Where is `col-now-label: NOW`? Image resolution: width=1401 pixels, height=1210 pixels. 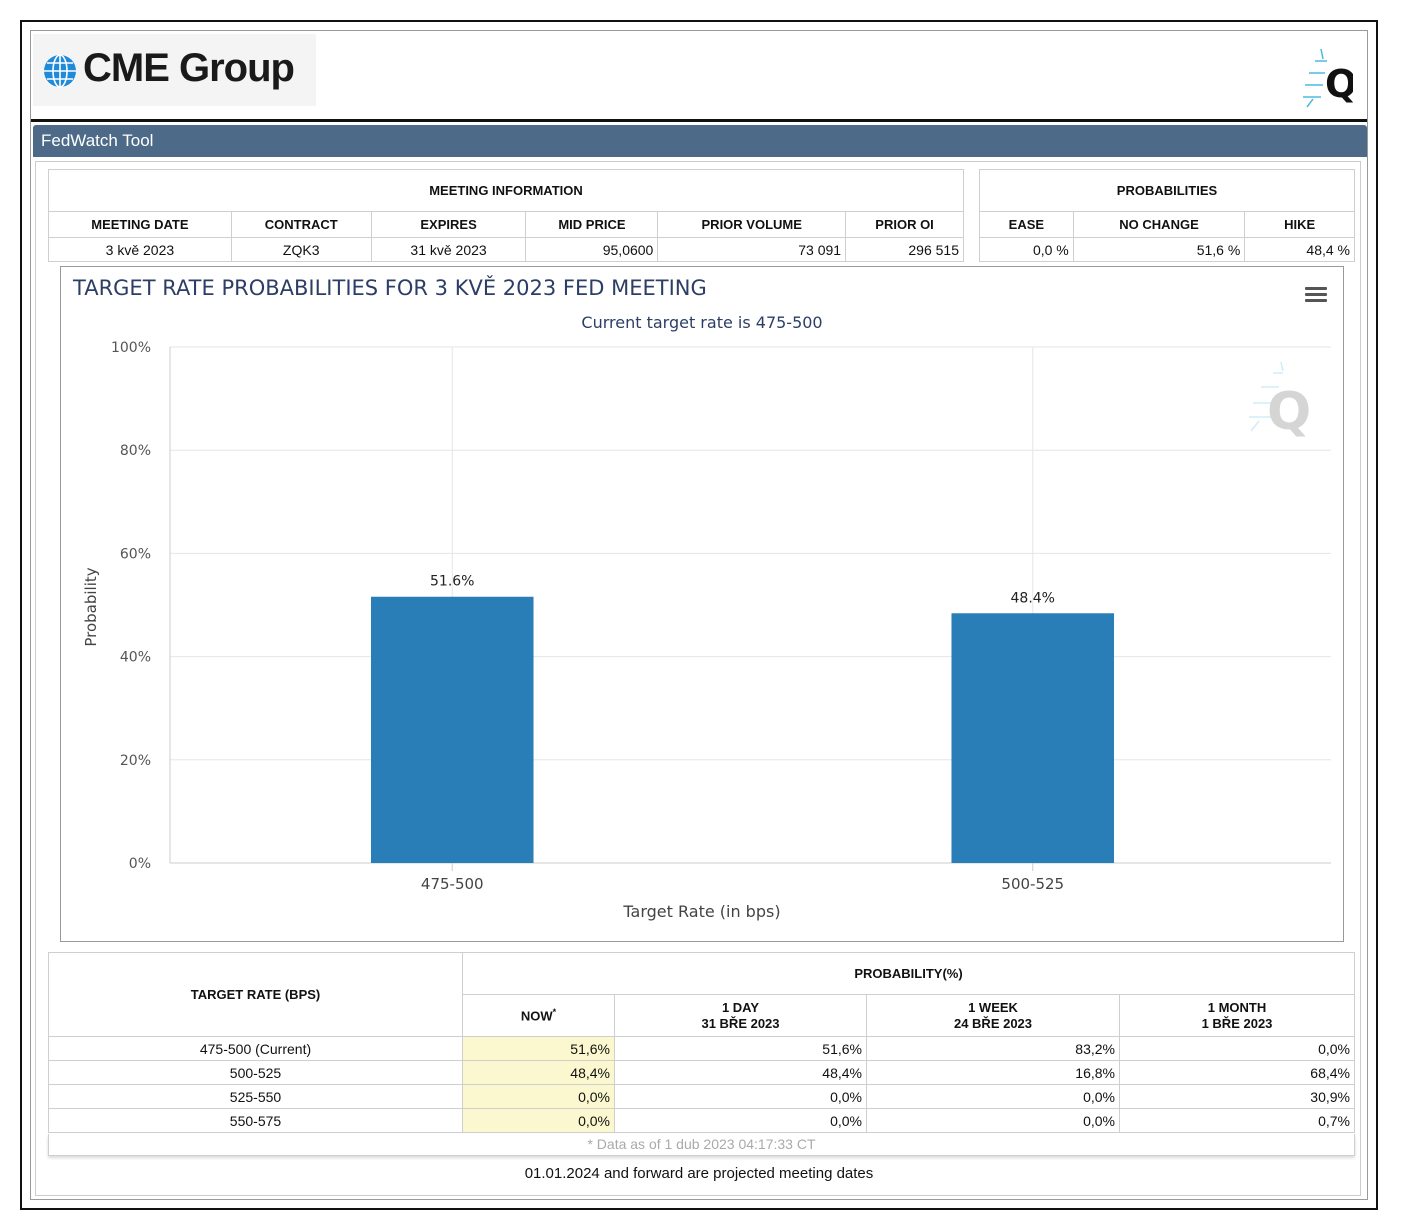 col-now-label: NOW is located at coordinates (536, 1016).